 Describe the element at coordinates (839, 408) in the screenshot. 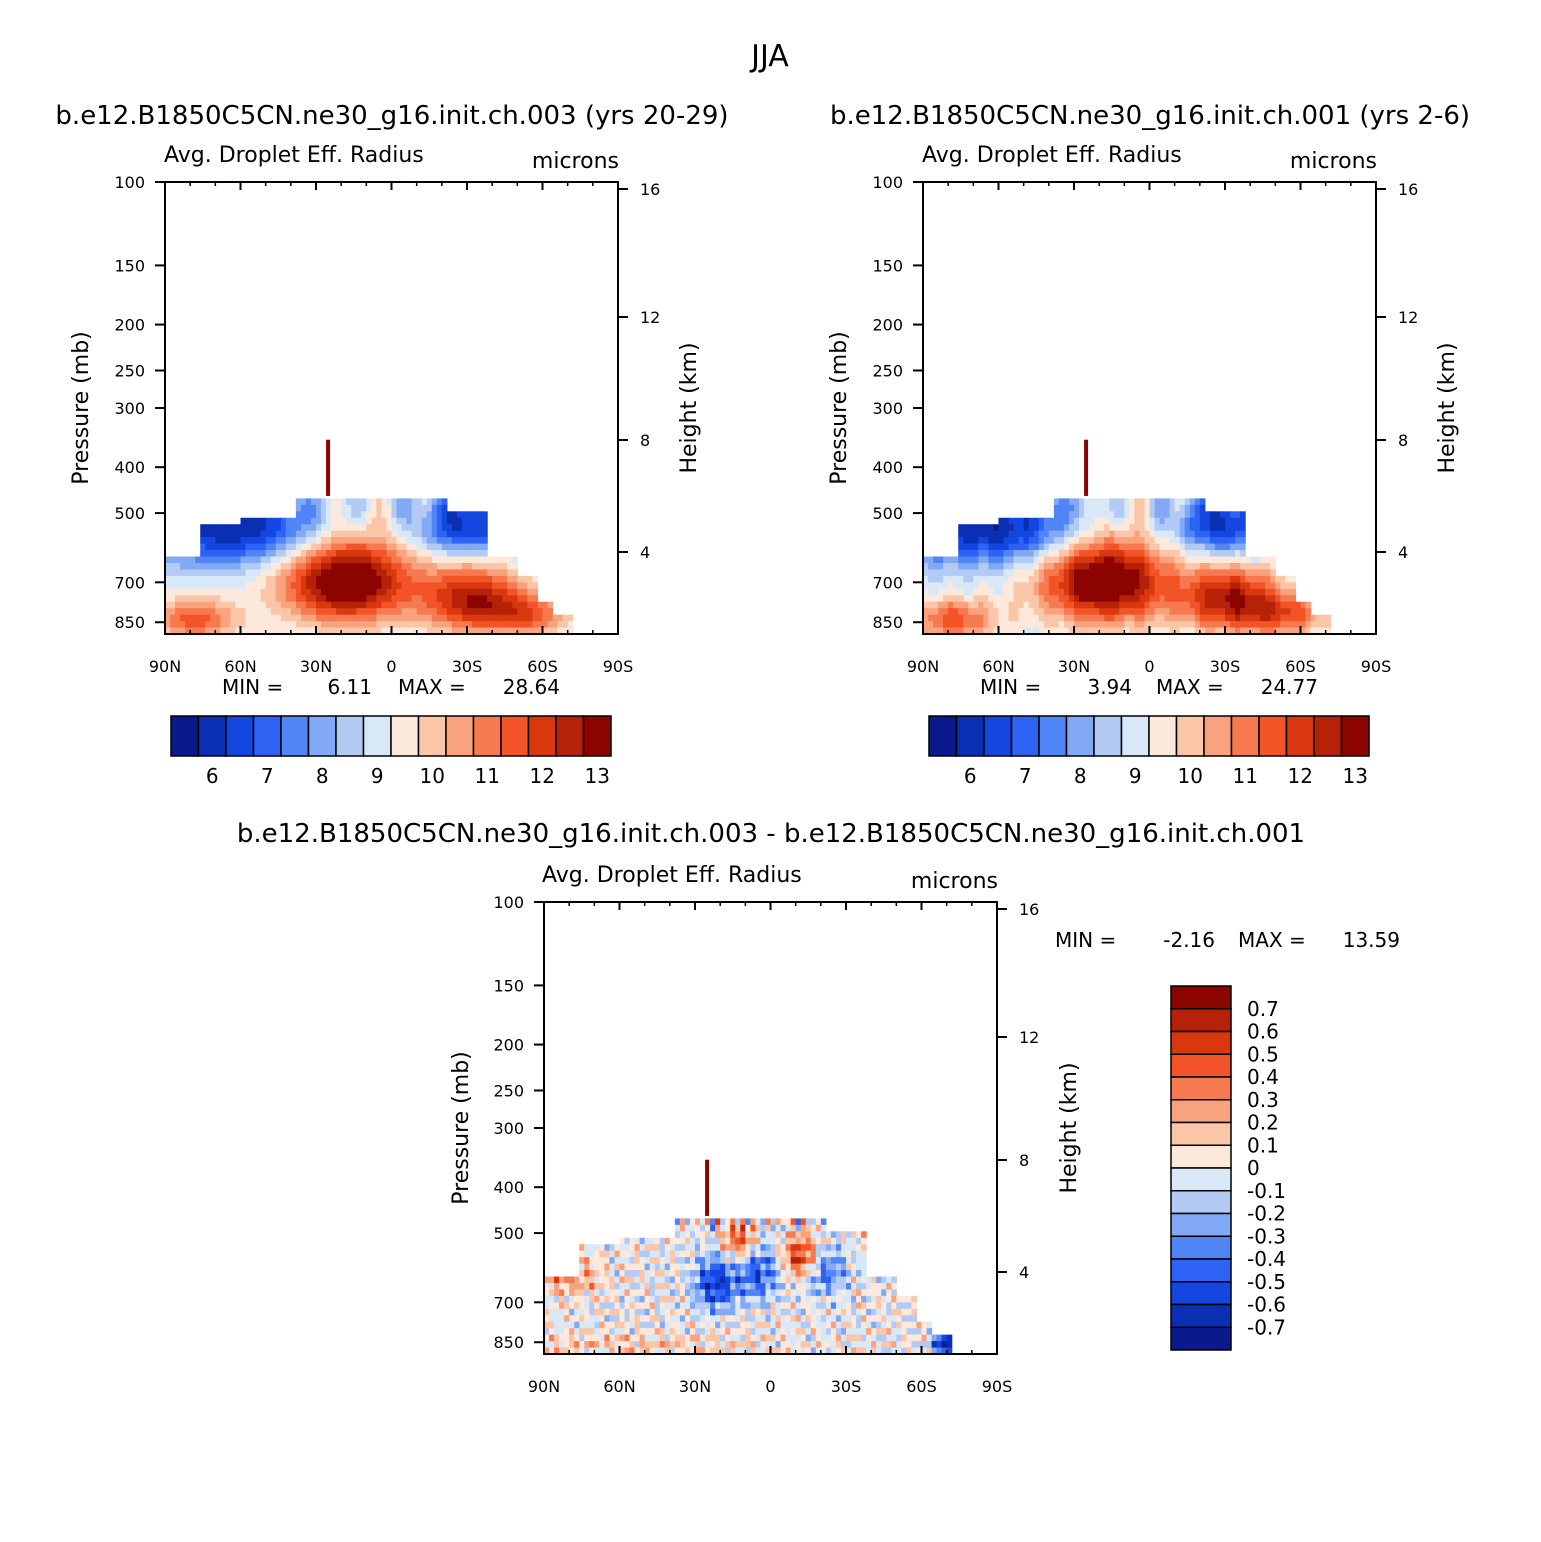

I see `y-axis-label: Pressure (mb)` at that location.